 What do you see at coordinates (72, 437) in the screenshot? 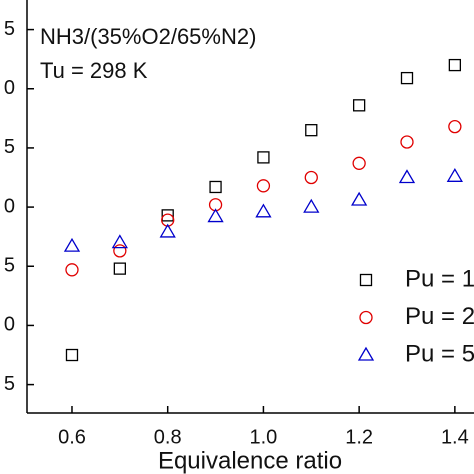
I see `x-tick-label: 0.6` at bounding box center [72, 437].